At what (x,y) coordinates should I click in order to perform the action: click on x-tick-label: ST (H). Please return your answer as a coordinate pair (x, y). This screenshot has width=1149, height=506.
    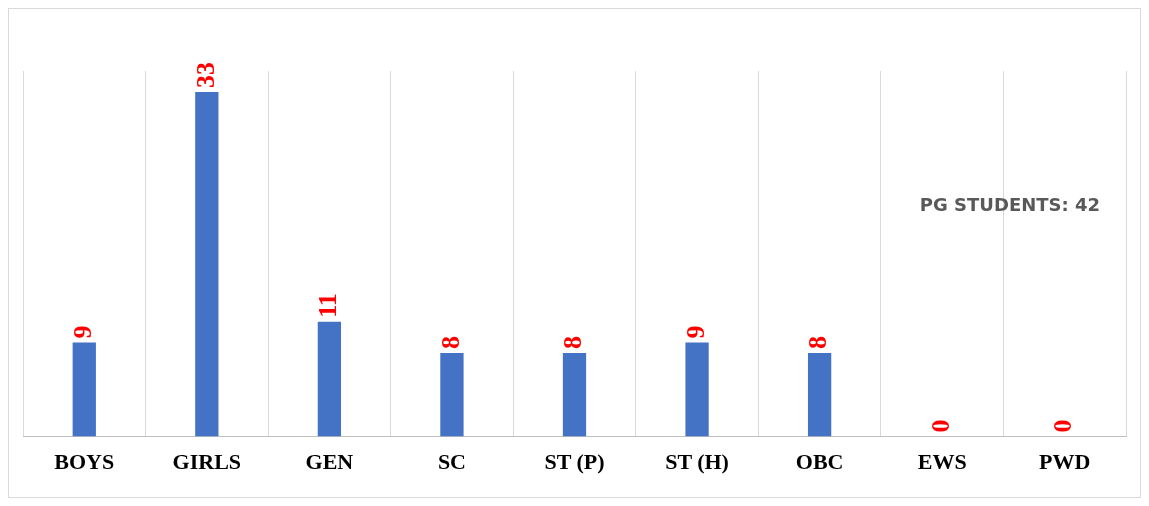
    Looking at the image, I should click on (697, 462).